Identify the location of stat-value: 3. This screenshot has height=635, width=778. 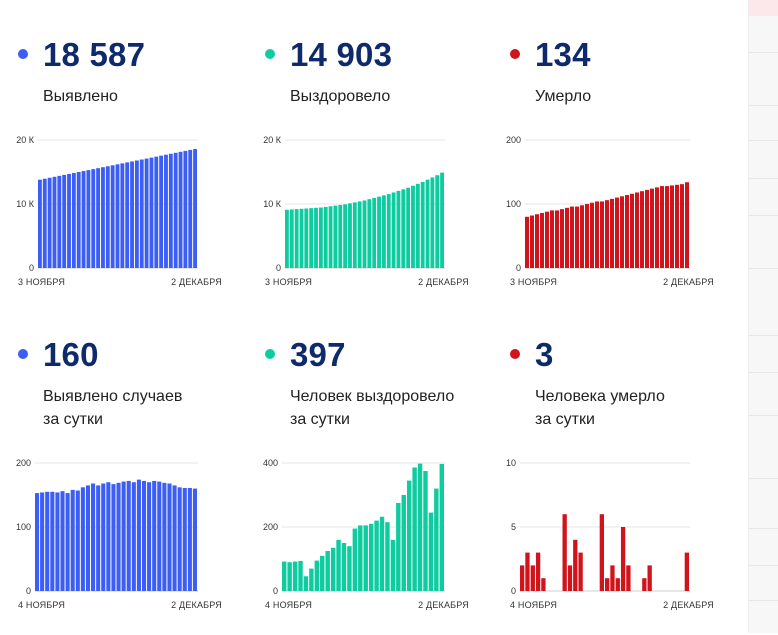
(544, 354).